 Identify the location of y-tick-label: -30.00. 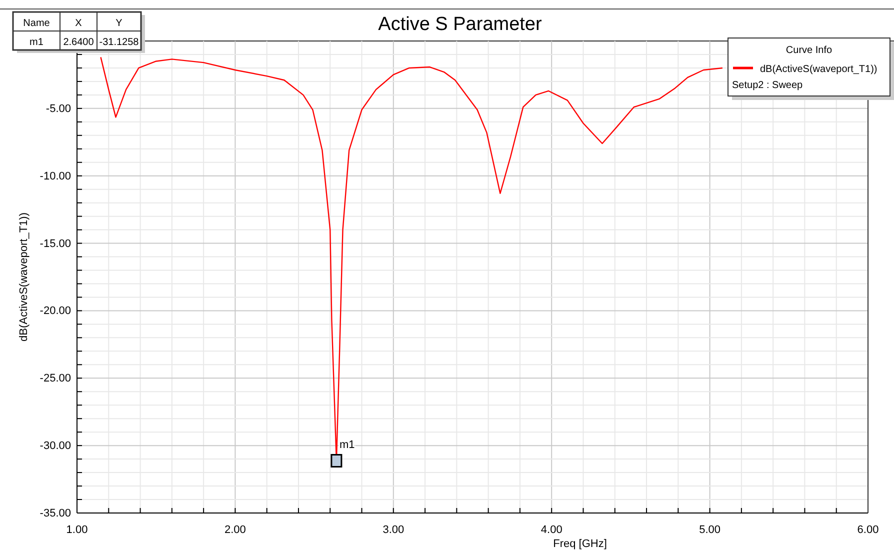
(55, 446).